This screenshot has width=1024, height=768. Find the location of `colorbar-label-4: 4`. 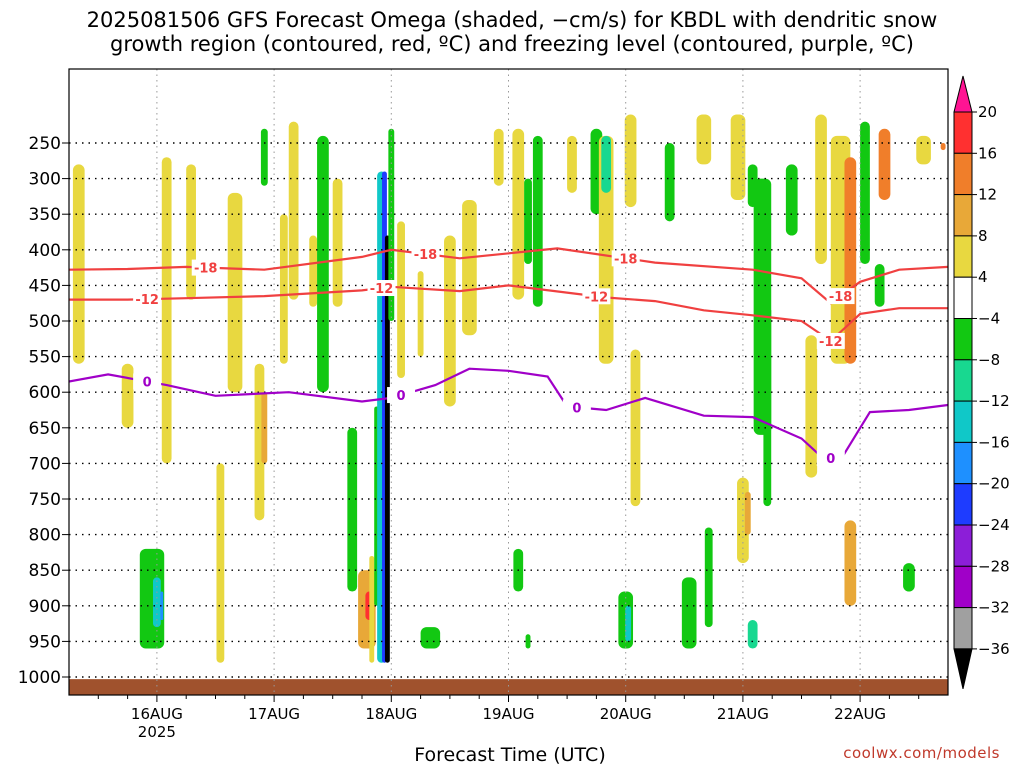

colorbar-label-4: 4 is located at coordinates (983, 277).